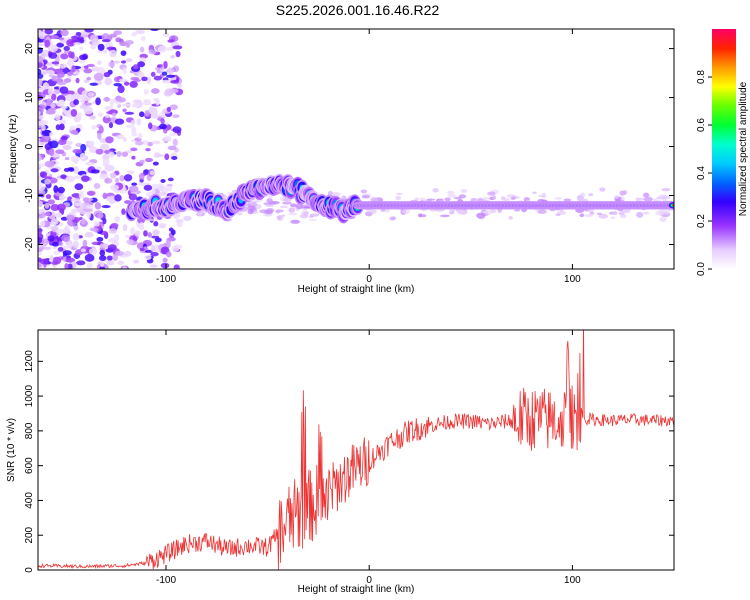 This screenshot has height=600, width=750. Describe the element at coordinates (743, 148) in the screenshot. I see `colorbar-label: Normalized spectral amplitude` at that location.